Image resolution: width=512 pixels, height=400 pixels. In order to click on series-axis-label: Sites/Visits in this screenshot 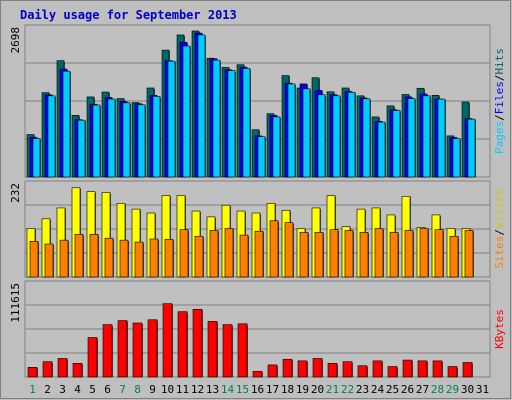, I will do `click(499, 229)`.